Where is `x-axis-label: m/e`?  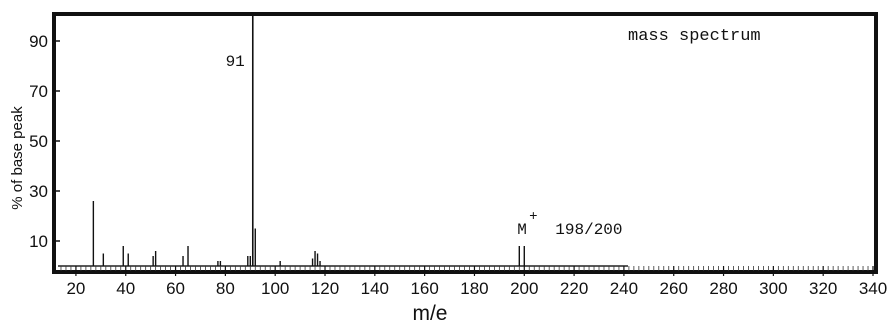
x-axis-label: m/e is located at coordinates (429, 313).